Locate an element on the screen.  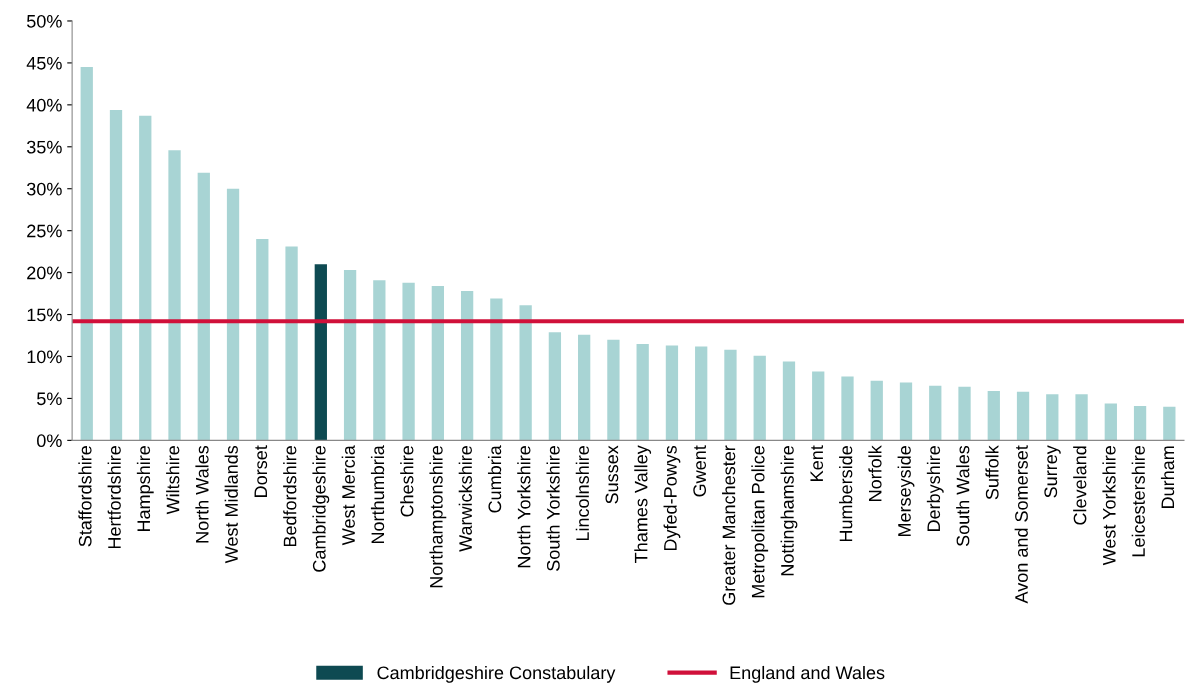
x-tick-label: Derbyshire is located at coordinates (935, 489).